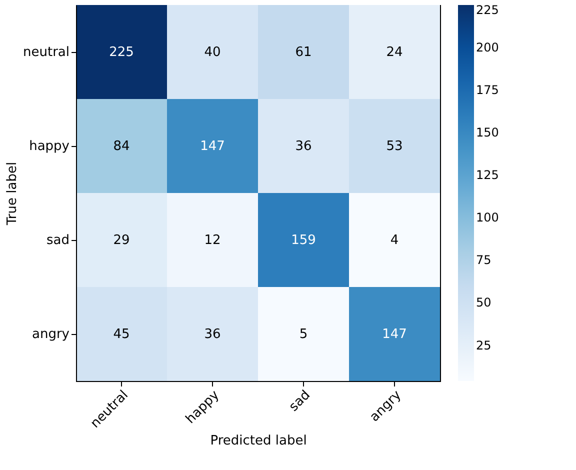  Describe the element at coordinates (484, 345) in the screenshot. I see `color-bar-label: 25` at that location.